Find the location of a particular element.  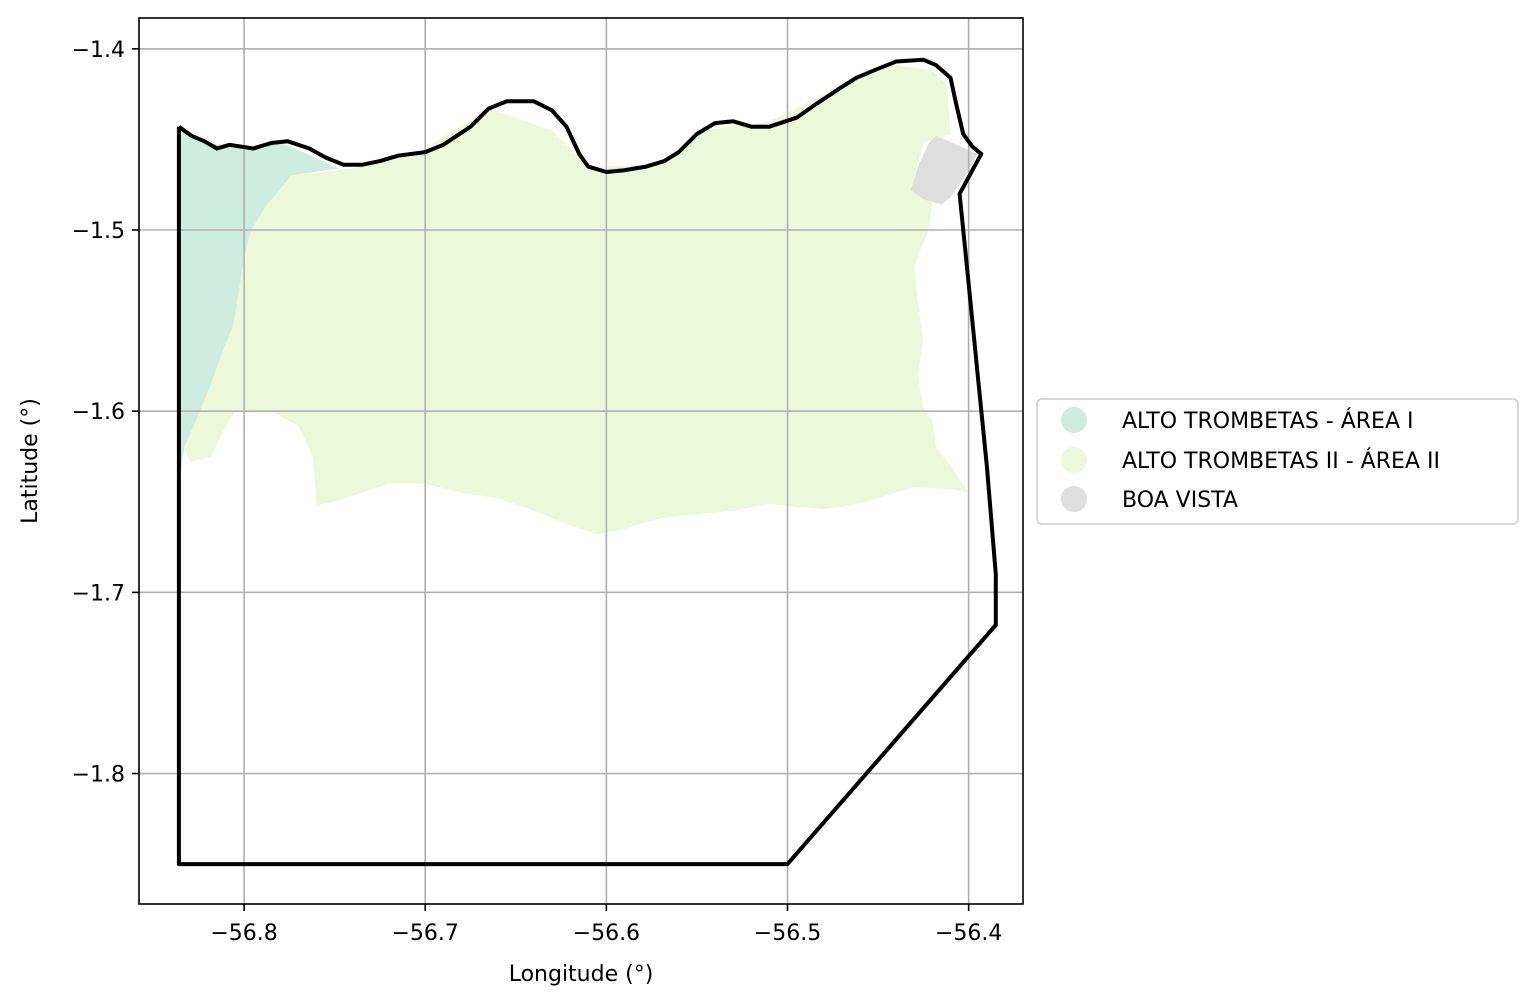

x-tick-label: −56.6 is located at coordinates (606, 933).